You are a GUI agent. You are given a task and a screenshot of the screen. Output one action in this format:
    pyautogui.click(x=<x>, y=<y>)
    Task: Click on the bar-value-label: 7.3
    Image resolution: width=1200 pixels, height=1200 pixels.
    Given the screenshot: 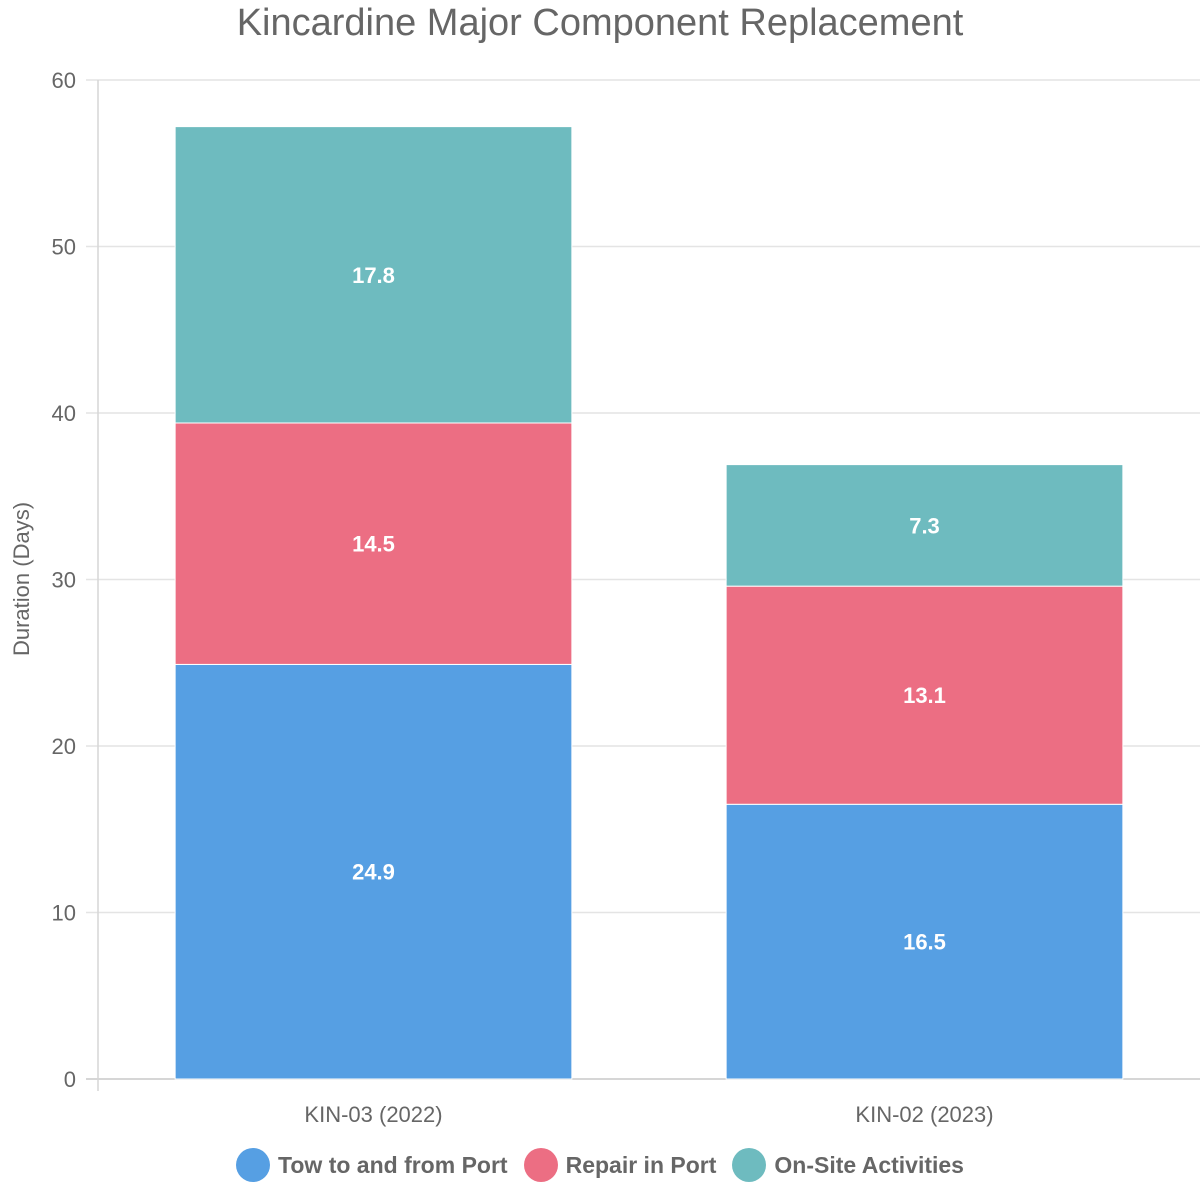 What is the action you would take?
    pyautogui.click(x=924, y=525)
    